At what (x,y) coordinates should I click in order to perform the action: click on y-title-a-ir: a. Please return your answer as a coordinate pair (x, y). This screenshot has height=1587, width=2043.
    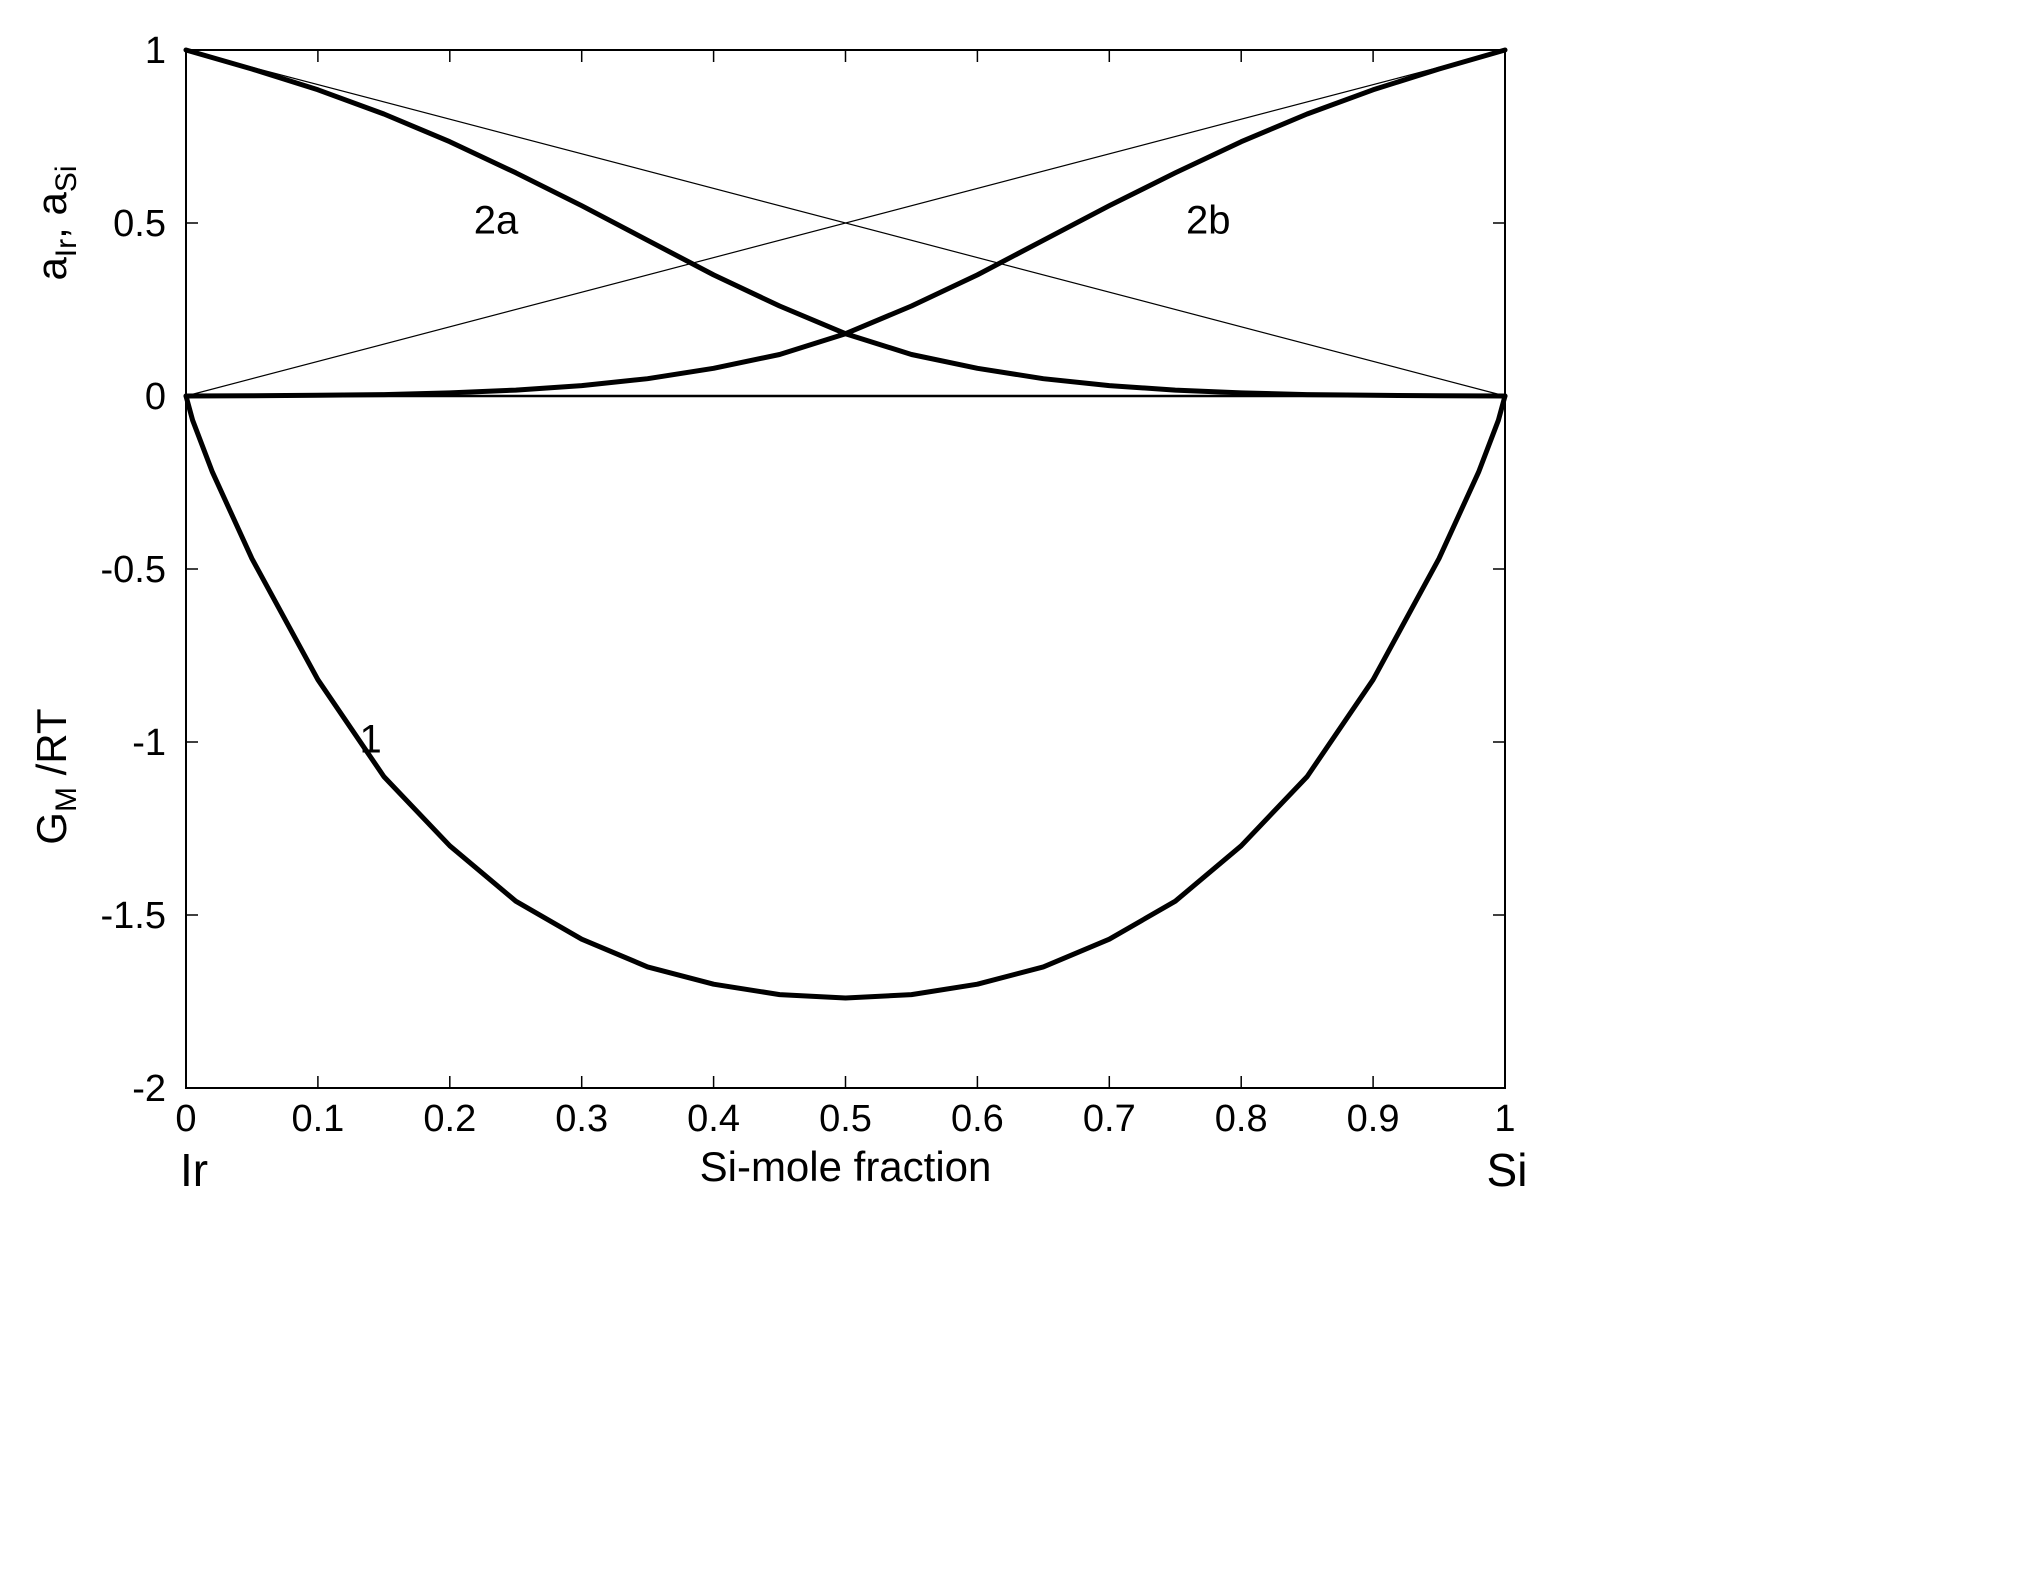
    Looking at the image, I should click on (51, 269).